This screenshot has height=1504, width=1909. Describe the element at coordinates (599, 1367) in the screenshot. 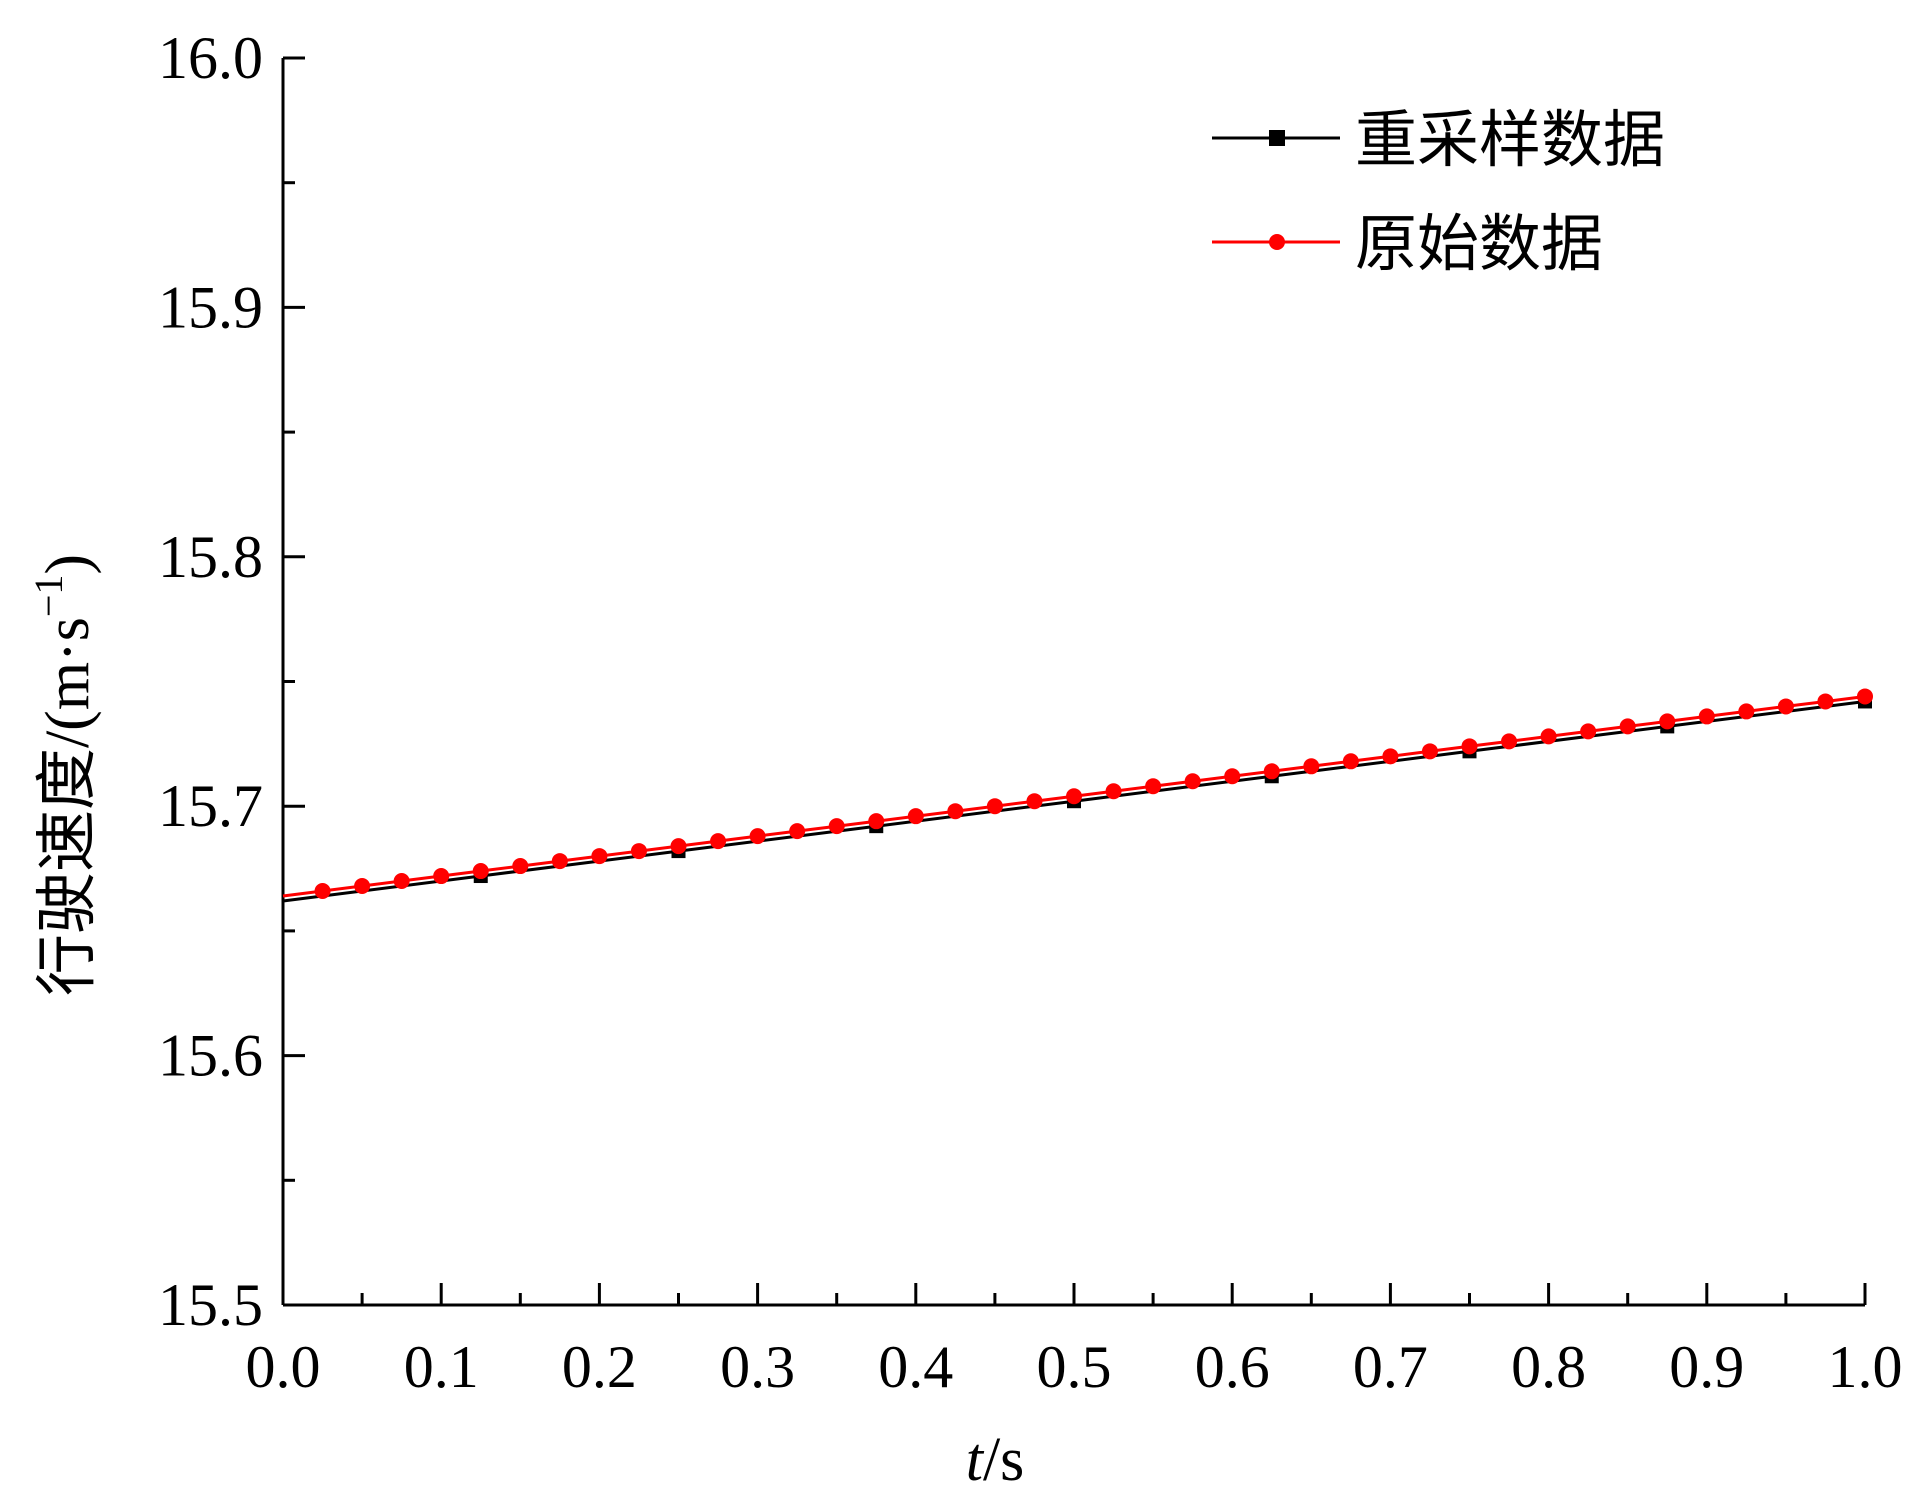

I see `x-tick-label: 0.2` at that location.